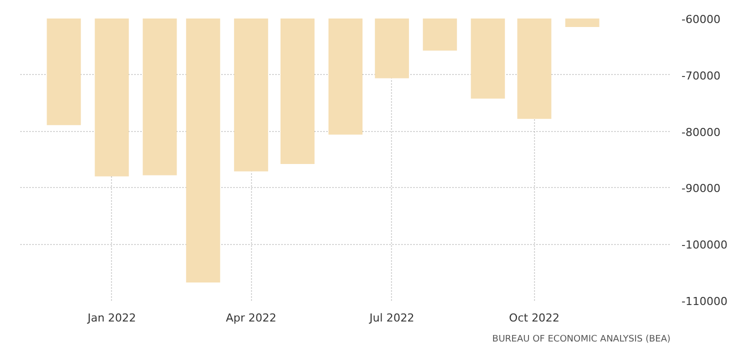 The width and height of the screenshot is (730, 349). I want to click on y-tick-label: -80000, so click(701, 132).